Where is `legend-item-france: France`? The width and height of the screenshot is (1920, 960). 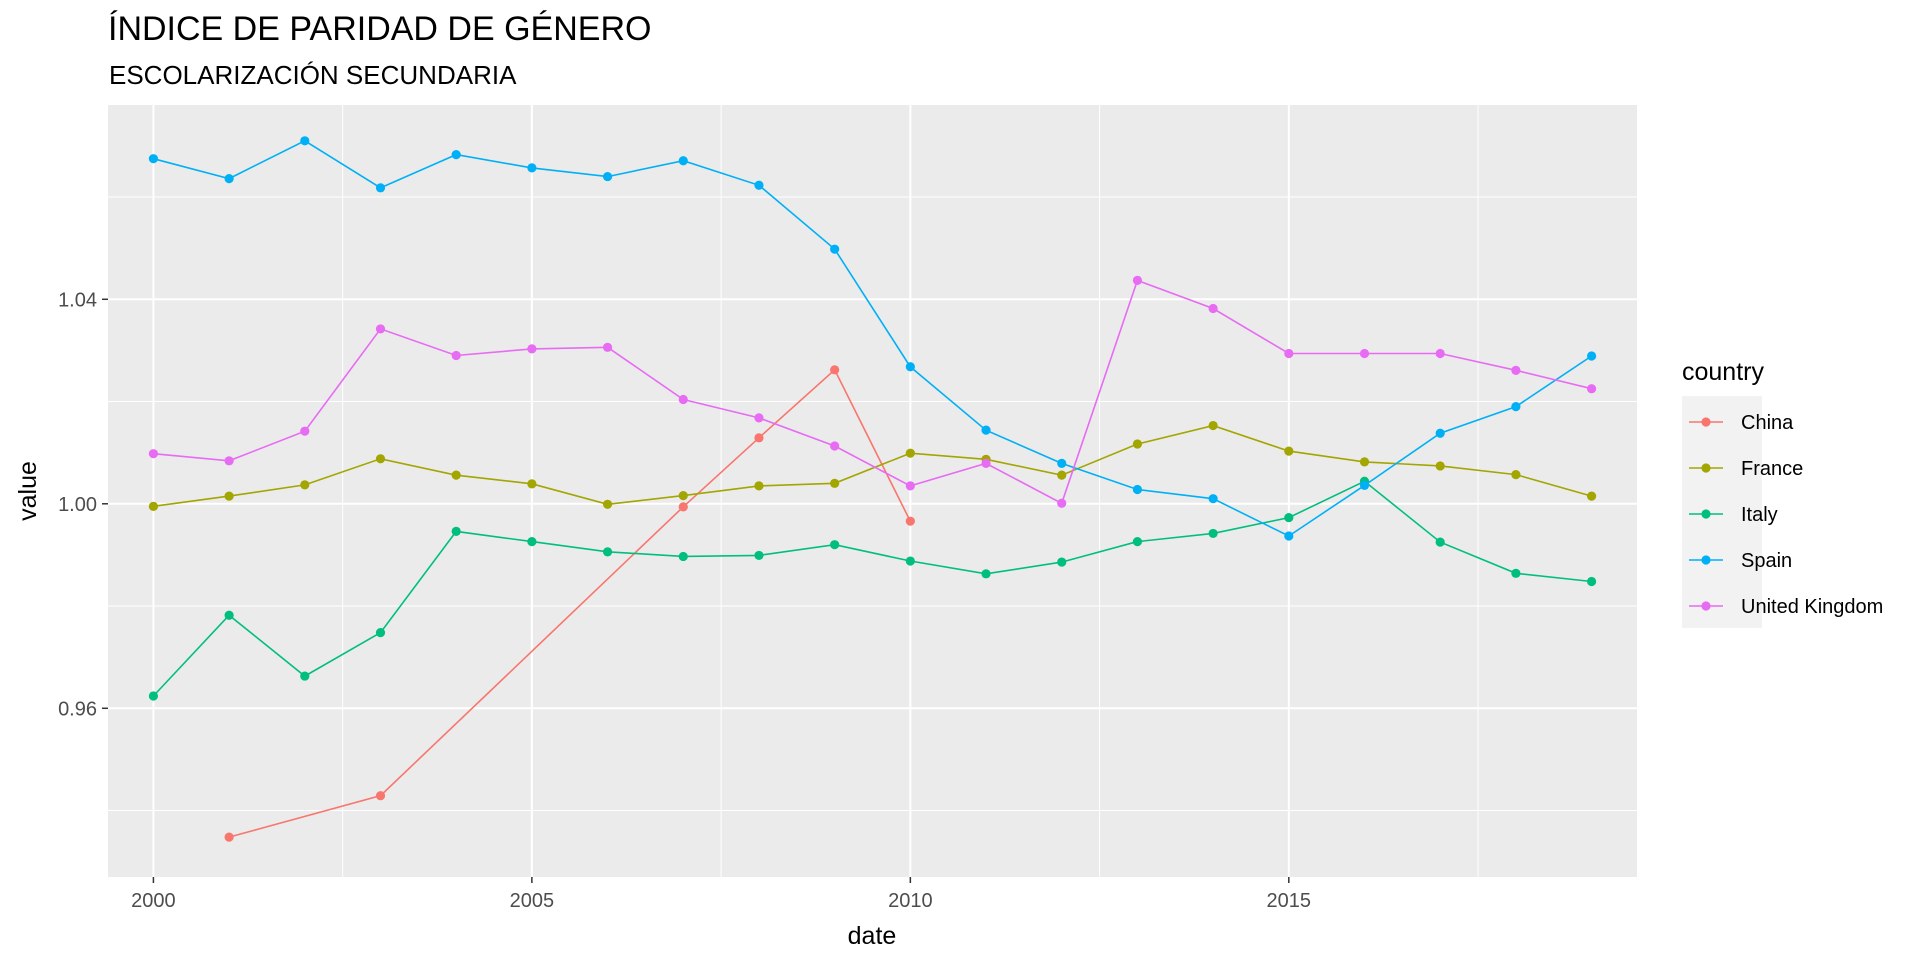
legend-item-france: France is located at coordinates (1746, 469).